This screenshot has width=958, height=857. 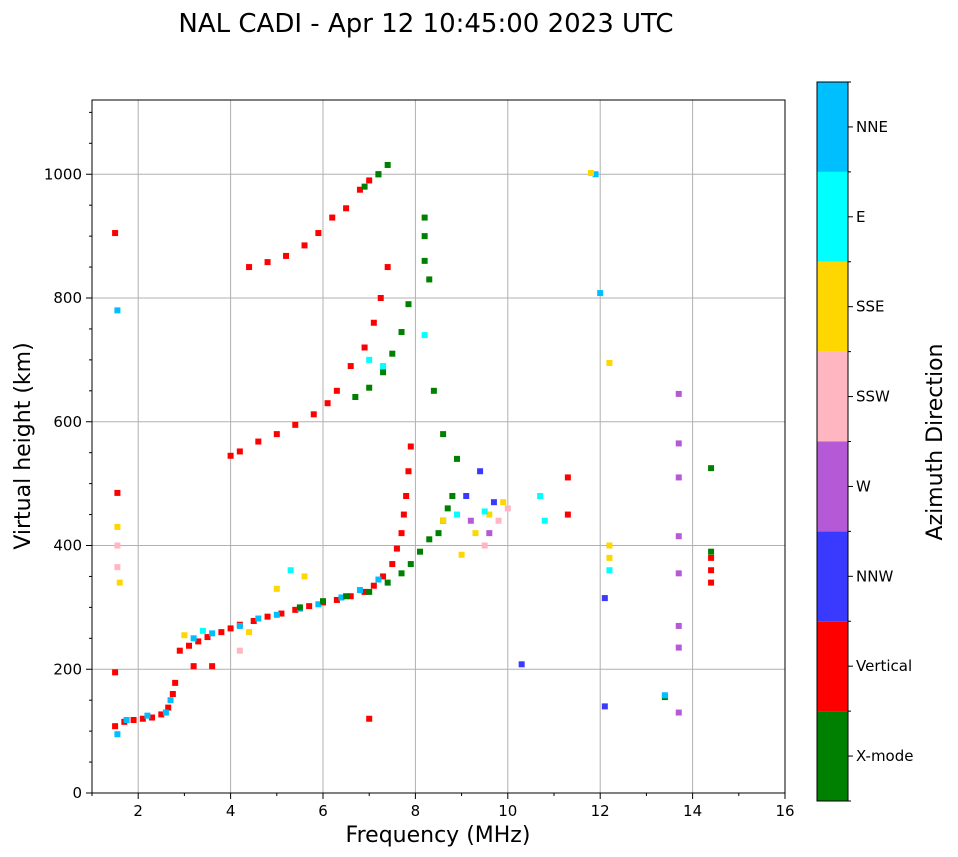 I want to click on x-tick-label: 4, so click(x=231, y=811).